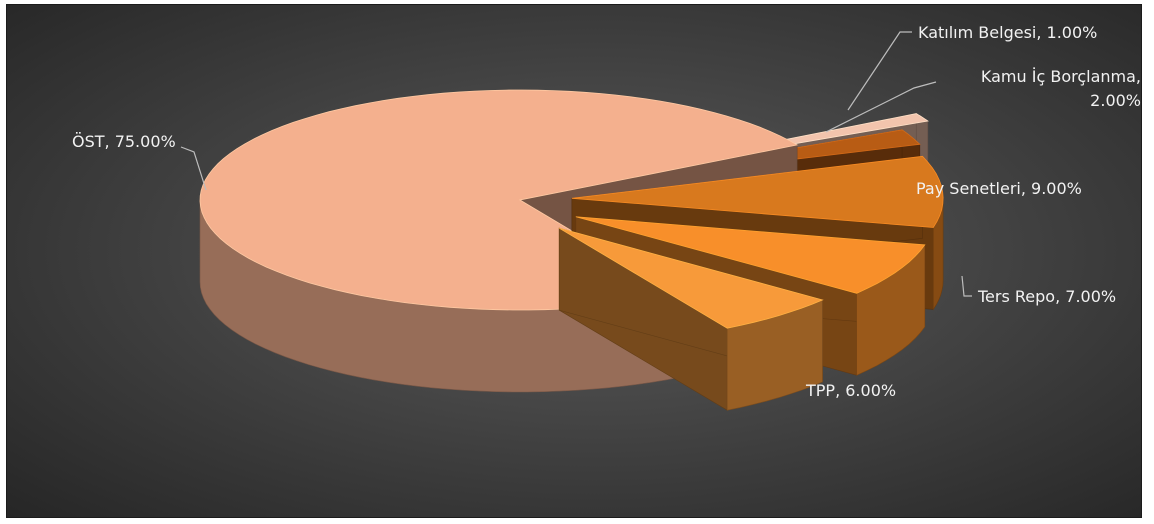 This screenshot has height=524, width=1154. Describe the element at coordinates (1061, 76) in the screenshot. I see `data-label: Kamu İç Borçlanma,` at that location.